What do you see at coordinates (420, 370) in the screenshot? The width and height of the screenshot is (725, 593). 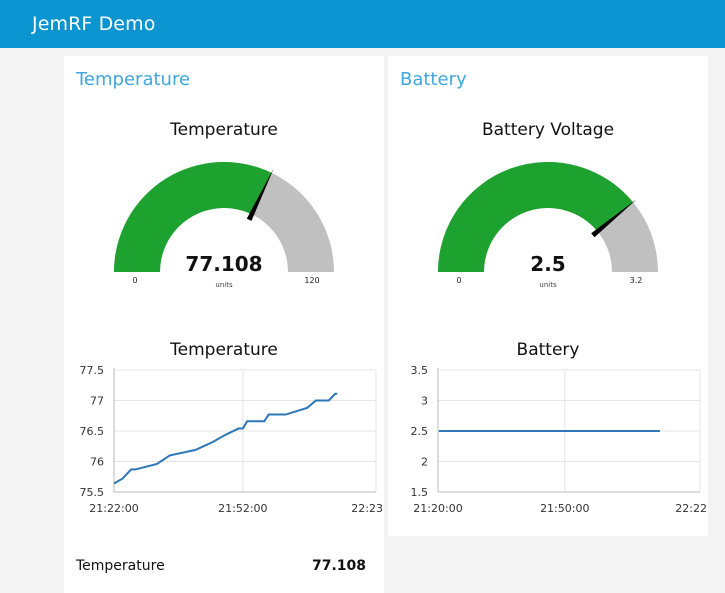 I see `y-tick-label: 3.5` at bounding box center [420, 370].